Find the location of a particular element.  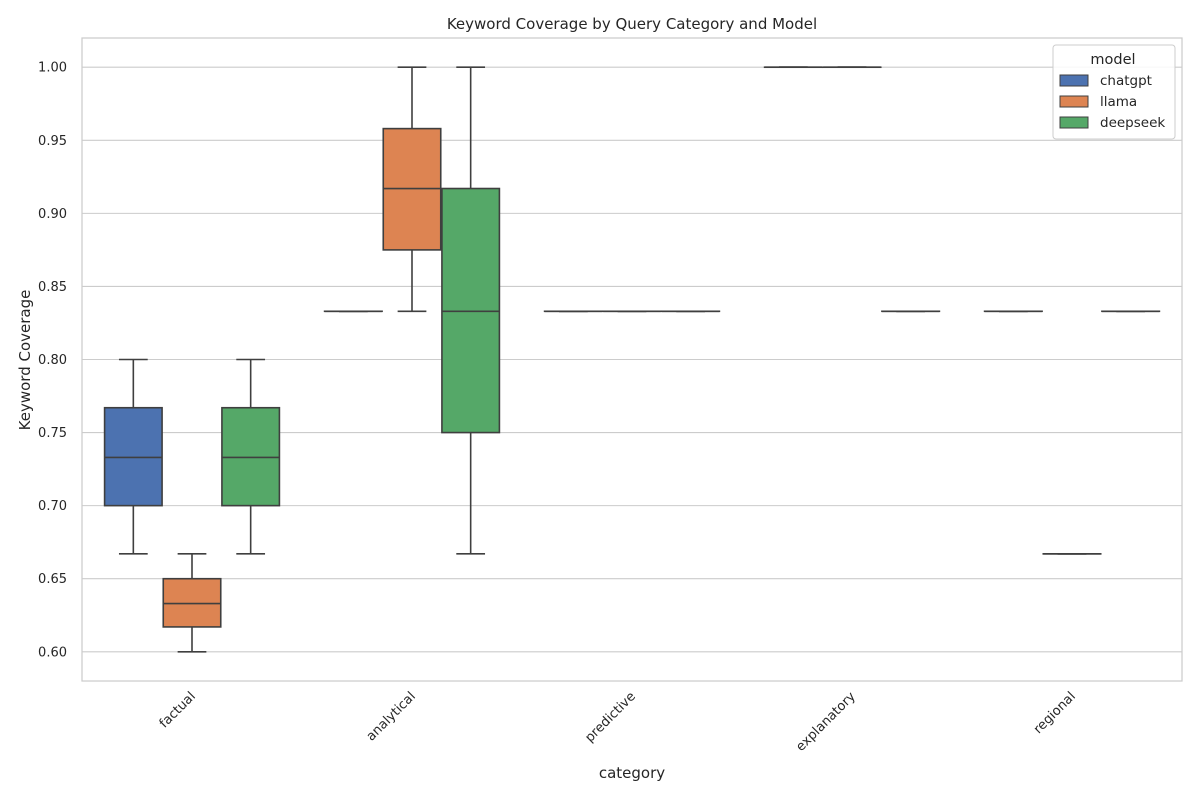

legend-label-chatgpt: chatgpt is located at coordinates (1126, 81).